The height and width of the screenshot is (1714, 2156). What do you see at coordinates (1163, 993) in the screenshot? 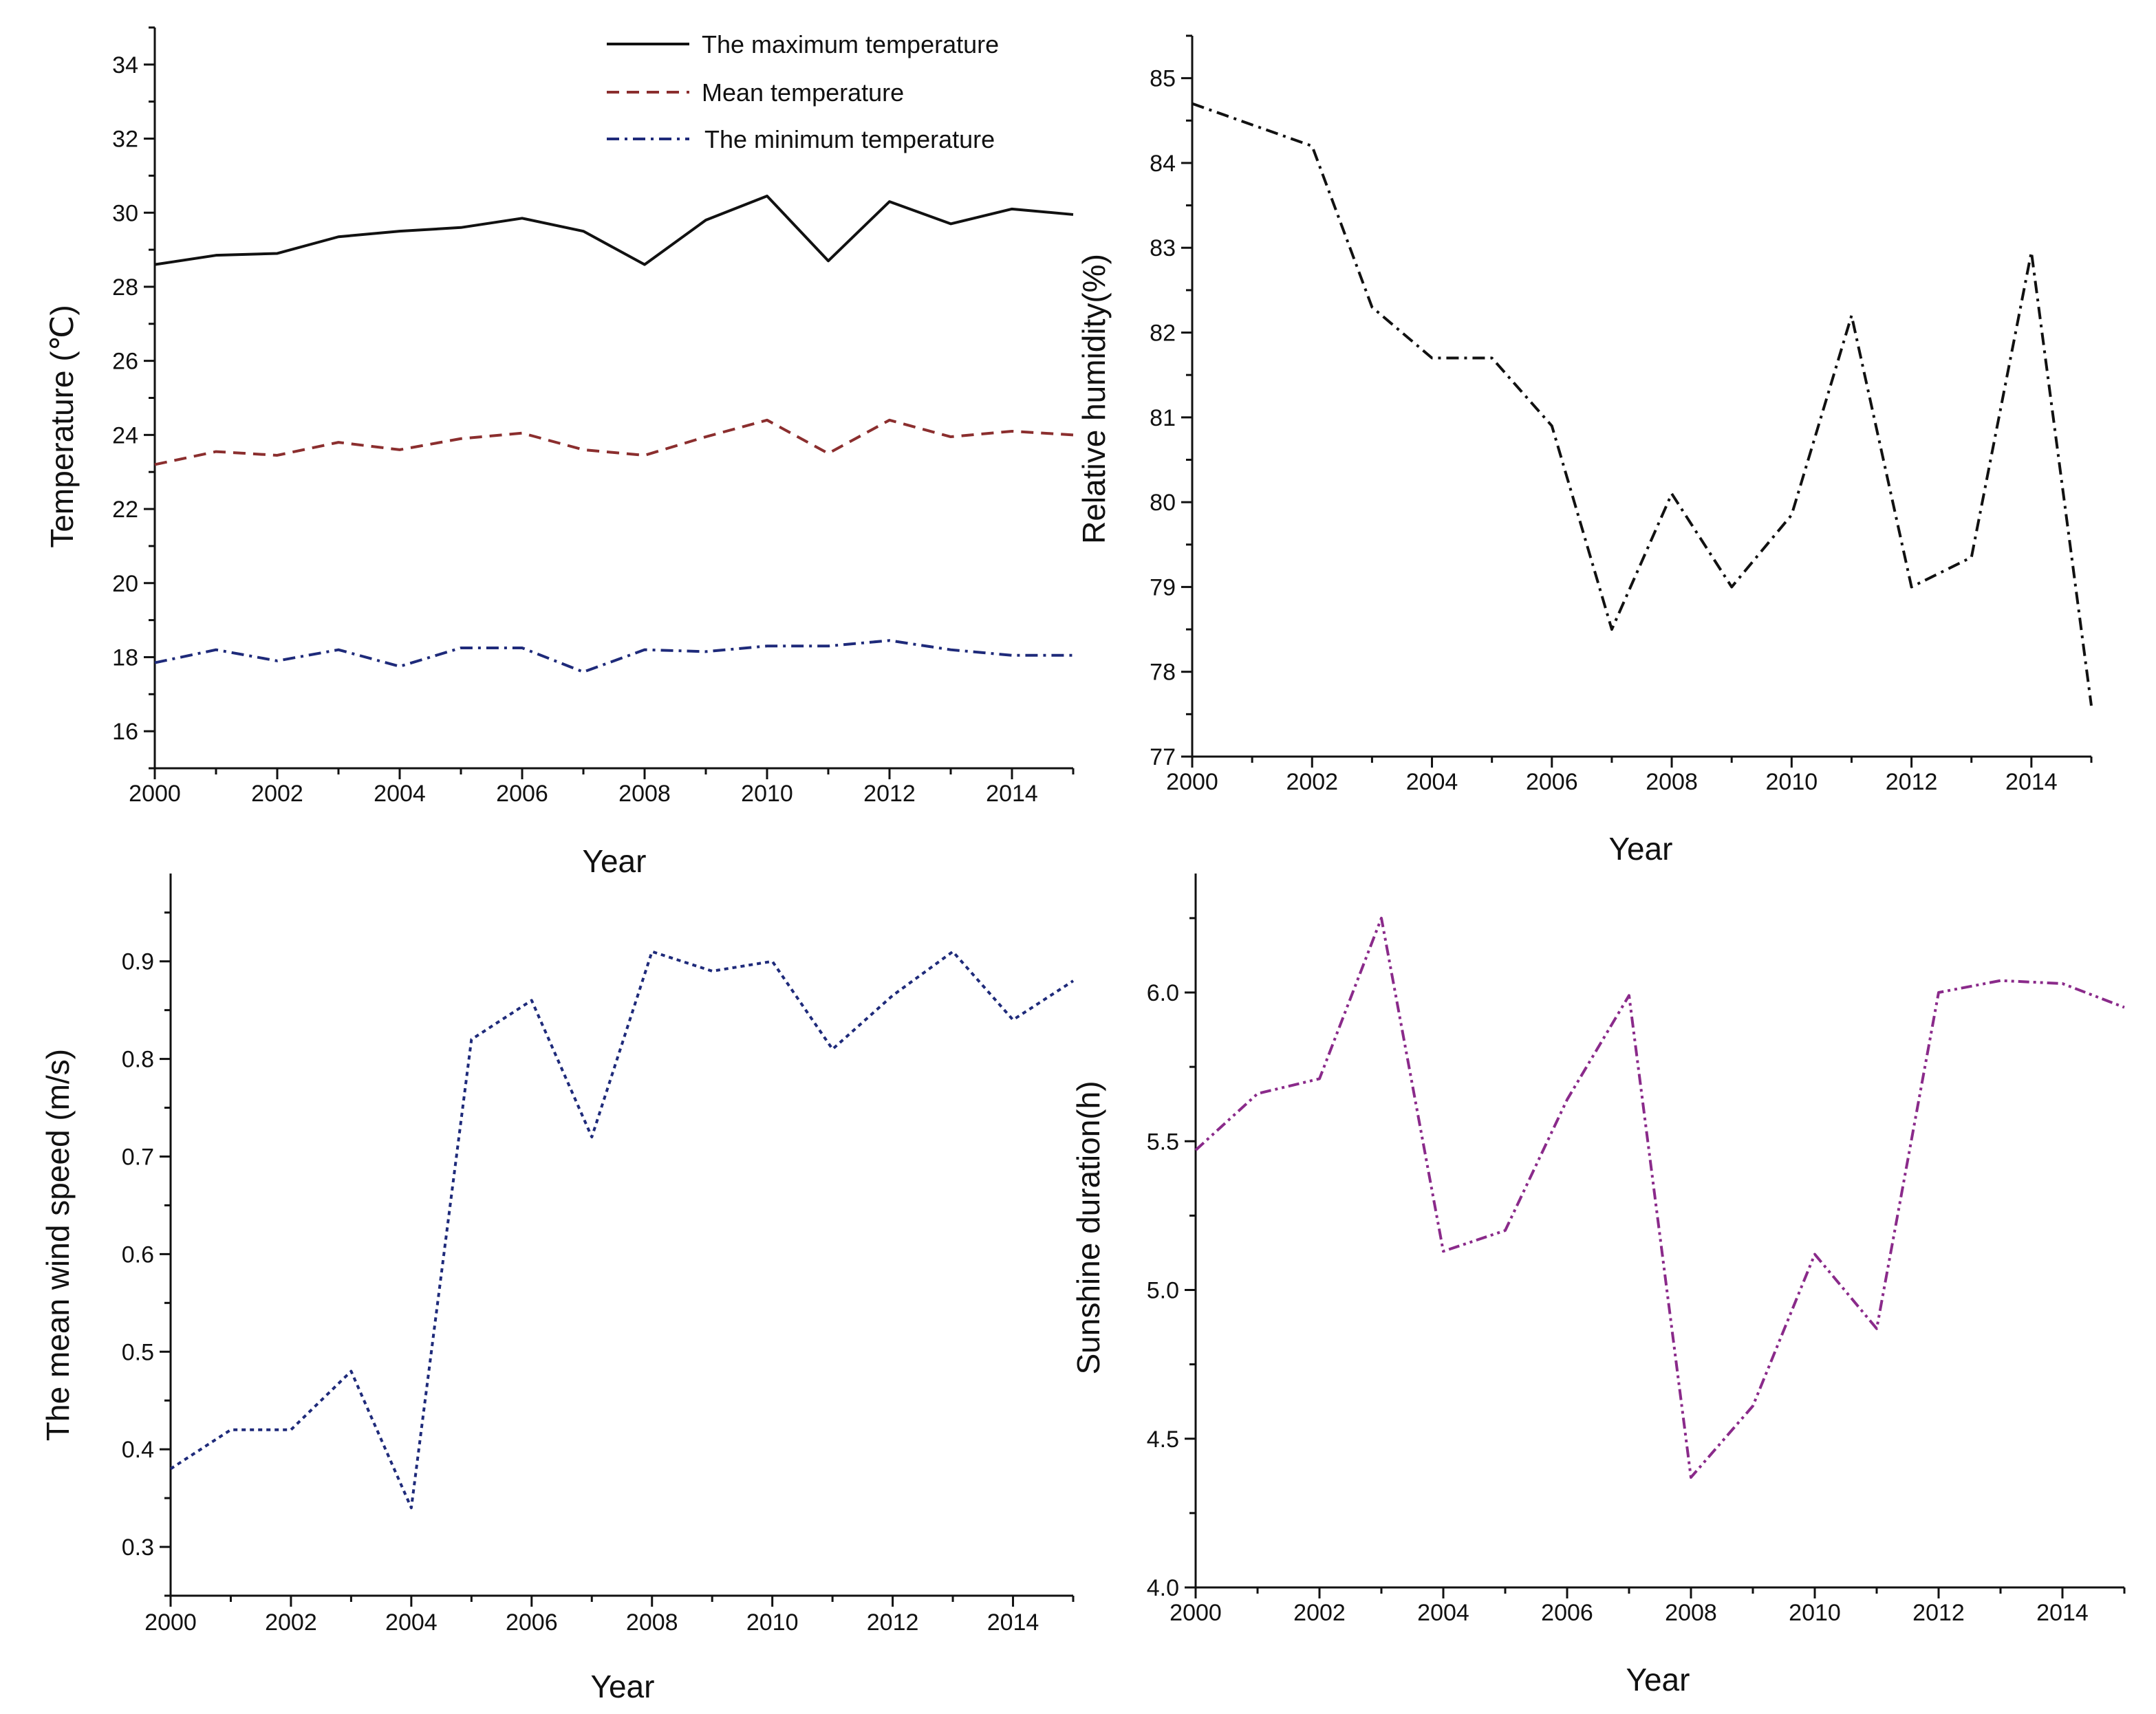
I see `sunshine-y-tick-label: 6.0` at bounding box center [1163, 993].